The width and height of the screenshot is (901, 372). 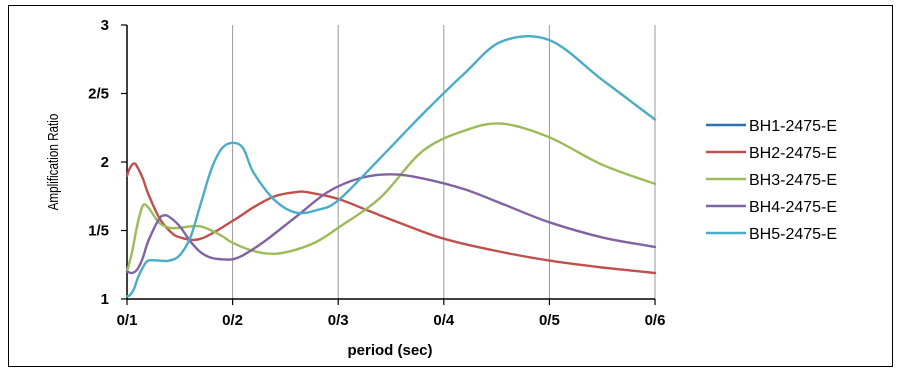 What do you see at coordinates (338, 320) in the screenshot?
I see `x-tick-label: 0/3` at bounding box center [338, 320].